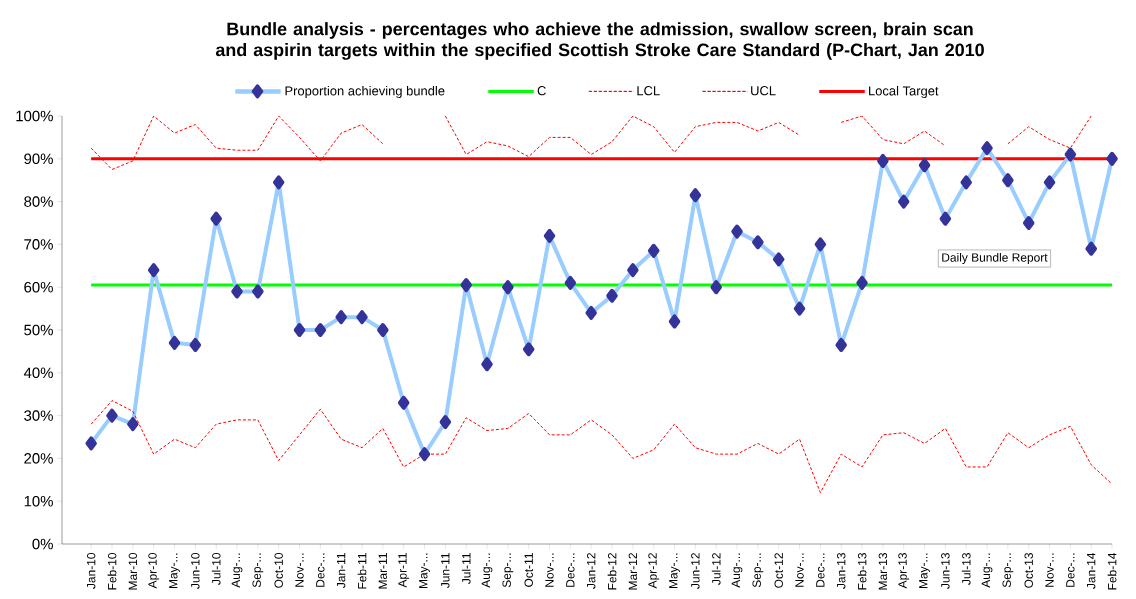  What do you see at coordinates (38, 159) in the screenshot?
I see `y-tick-label: 90%` at bounding box center [38, 159].